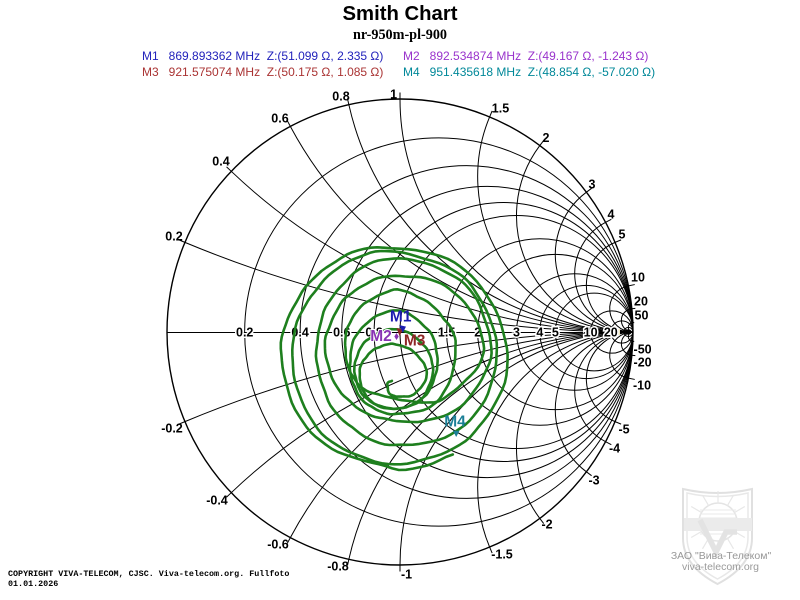 This screenshot has height=600, width=800. What do you see at coordinates (546, 525) in the screenshot?
I see `svg-text: -2` at bounding box center [546, 525].